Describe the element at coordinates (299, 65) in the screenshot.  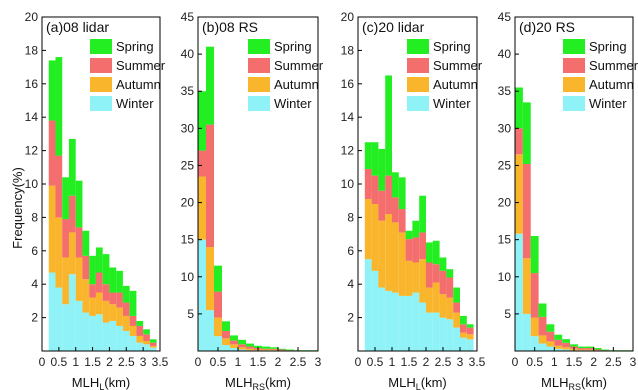
I see `legend-label-summer: Summer` at that location.